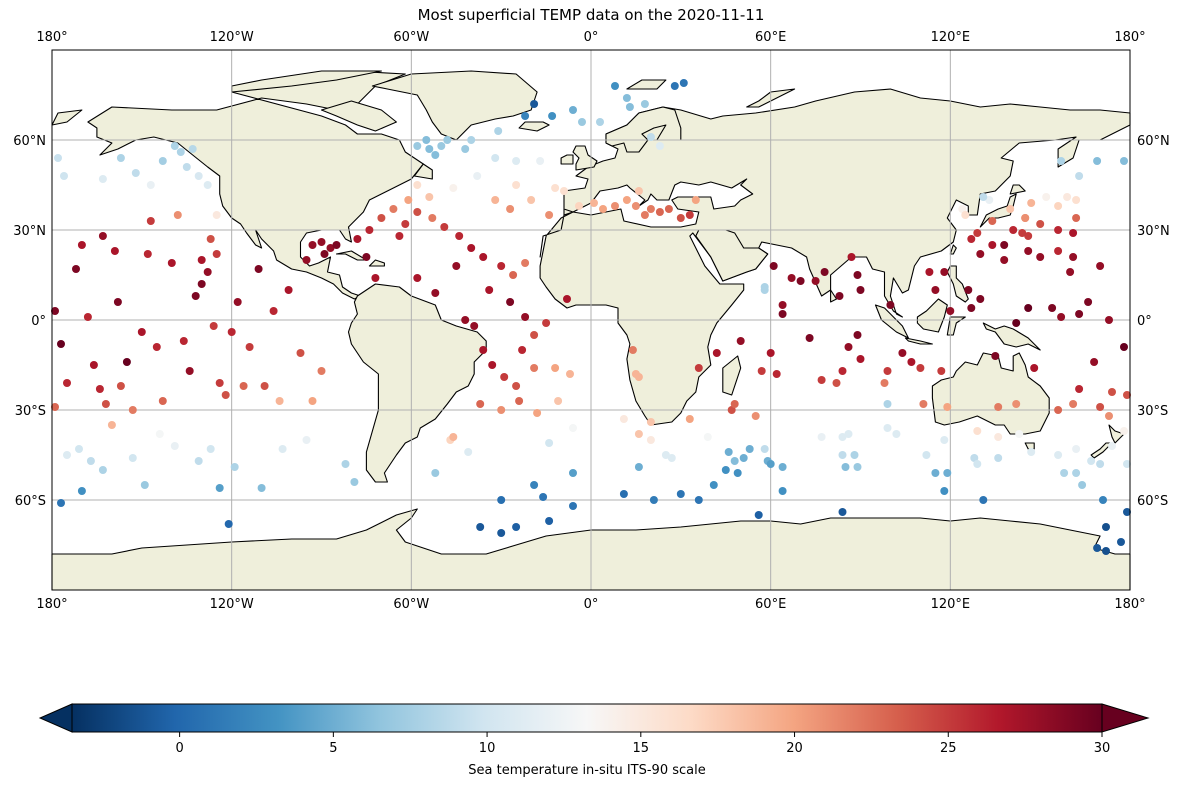 This screenshot has width=1182, height=786. What do you see at coordinates (1152, 501) in the screenshot?
I see `lat-tick-label-right: 60°S` at bounding box center [1152, 501].